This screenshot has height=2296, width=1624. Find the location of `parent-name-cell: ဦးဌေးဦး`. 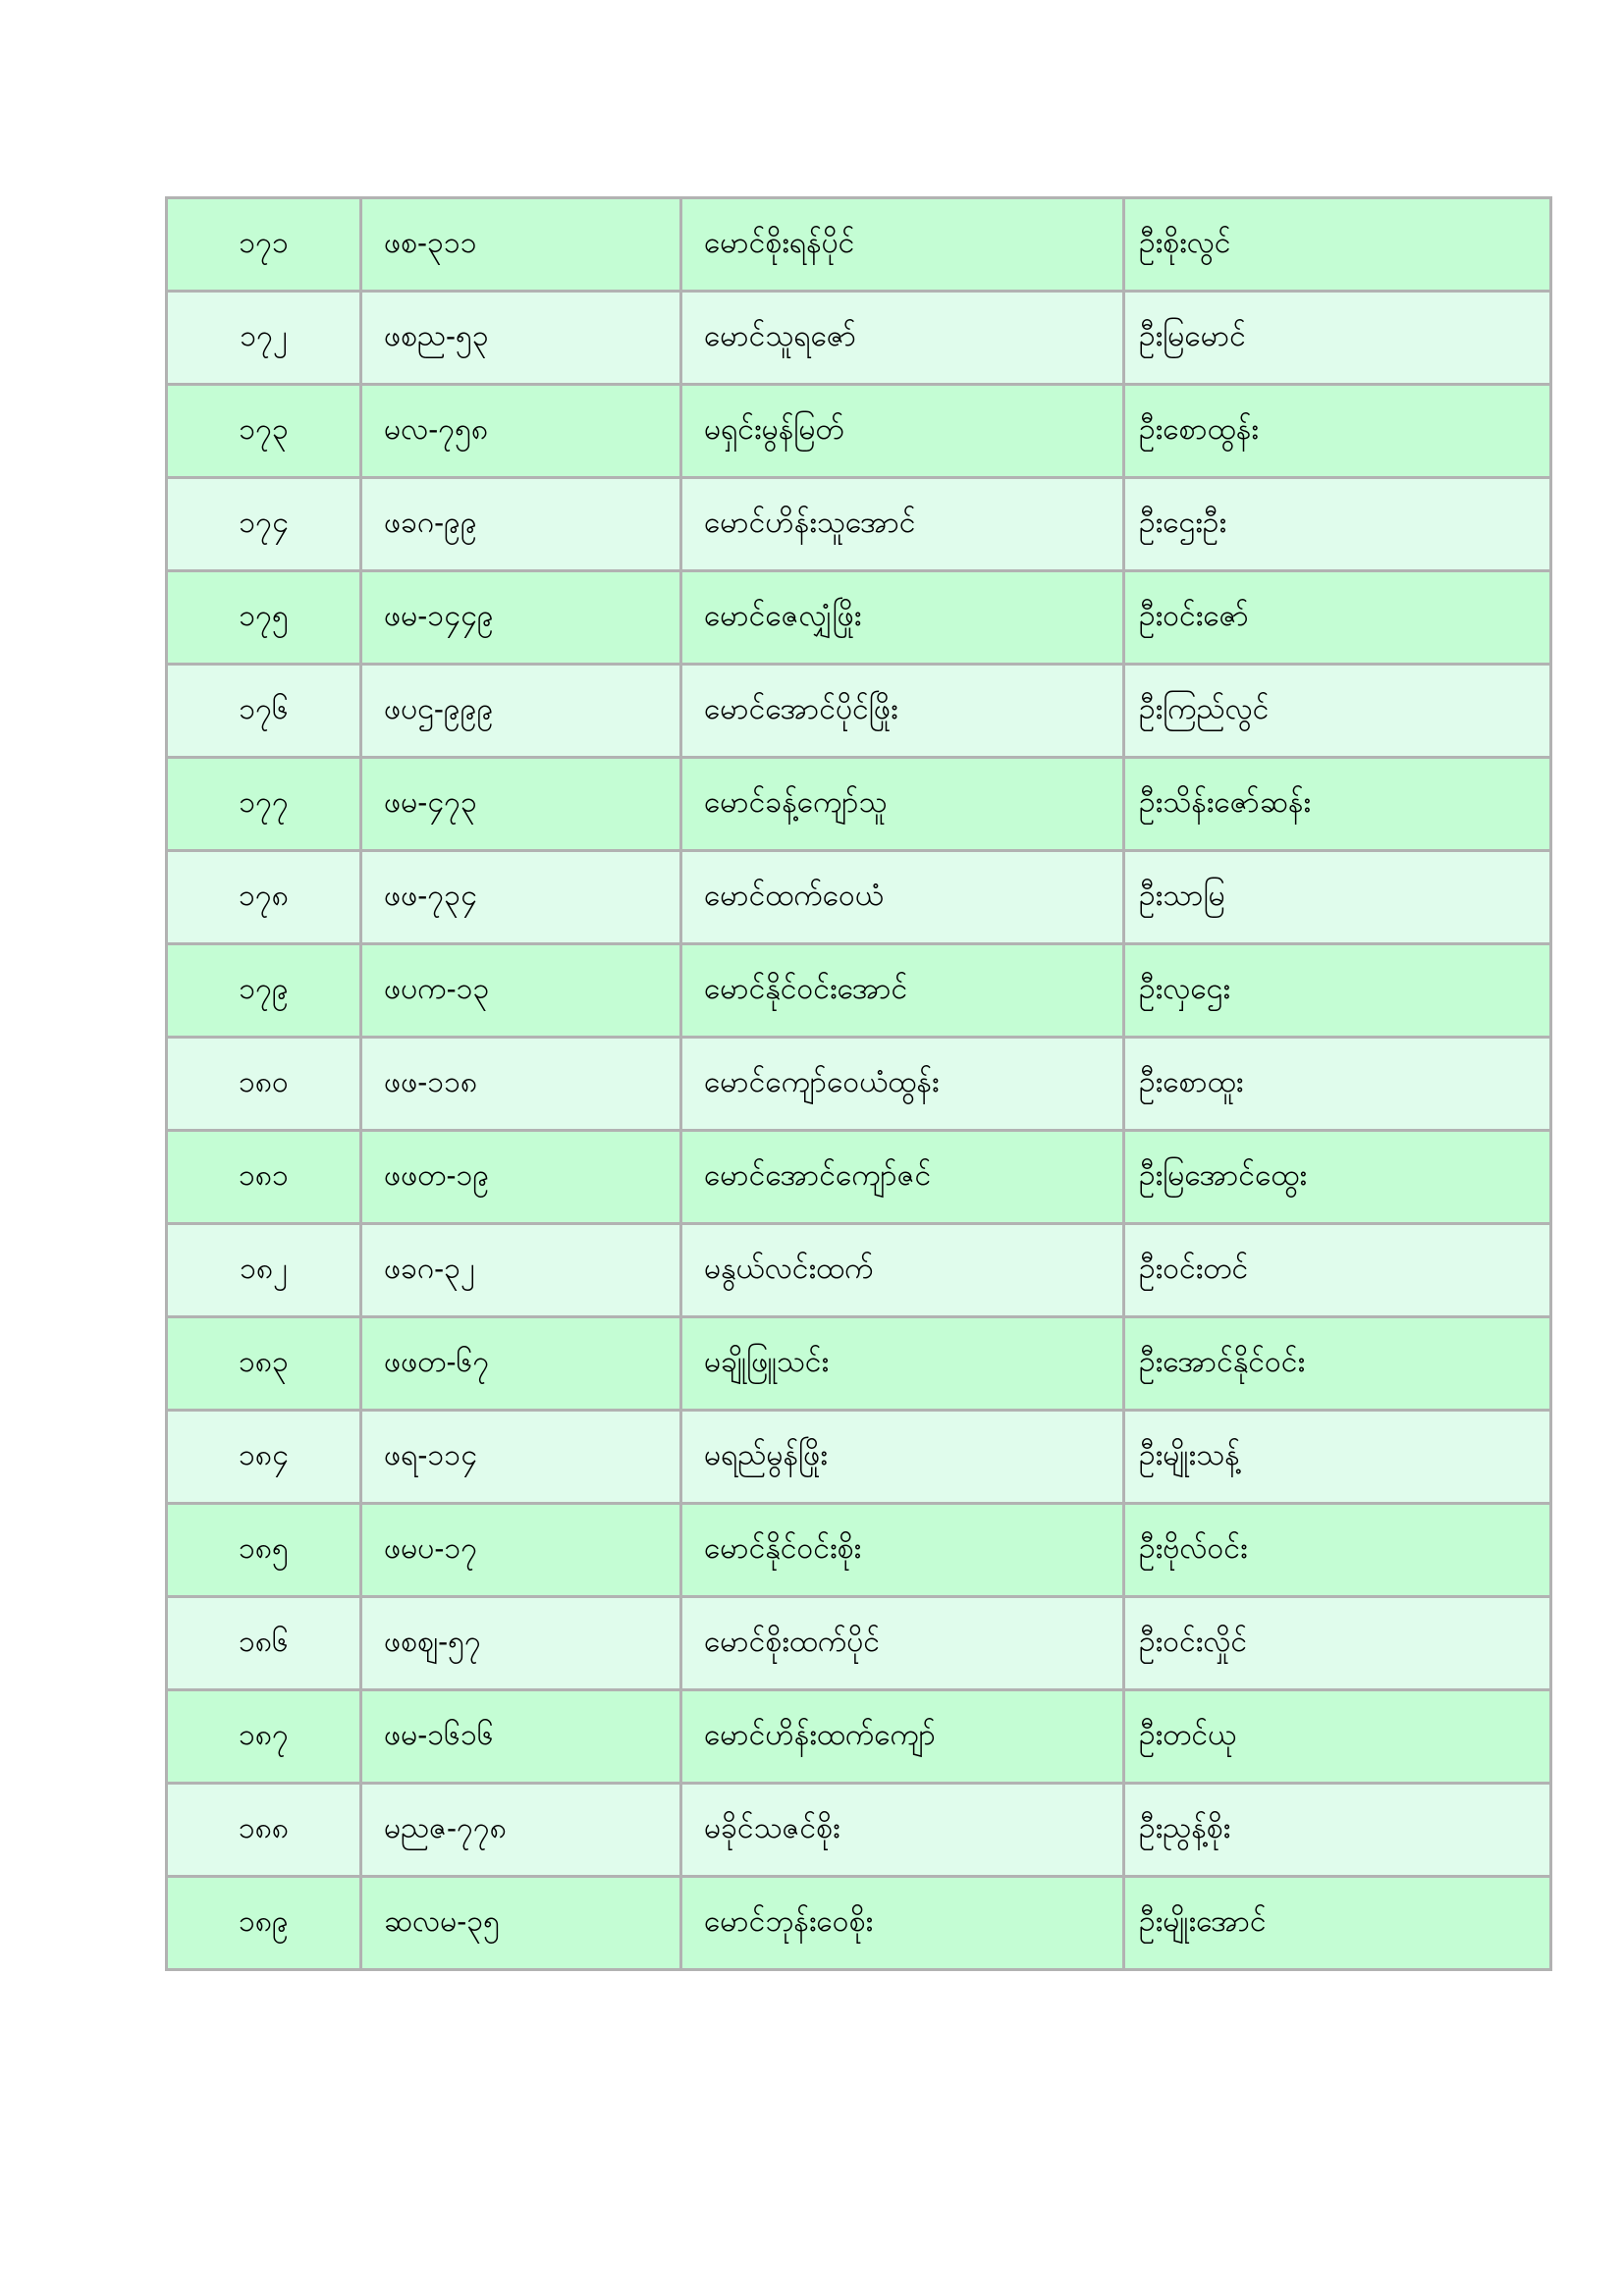

parent-name-cell: ဦးဌေးဦး is located at coordinates (1337, 524).